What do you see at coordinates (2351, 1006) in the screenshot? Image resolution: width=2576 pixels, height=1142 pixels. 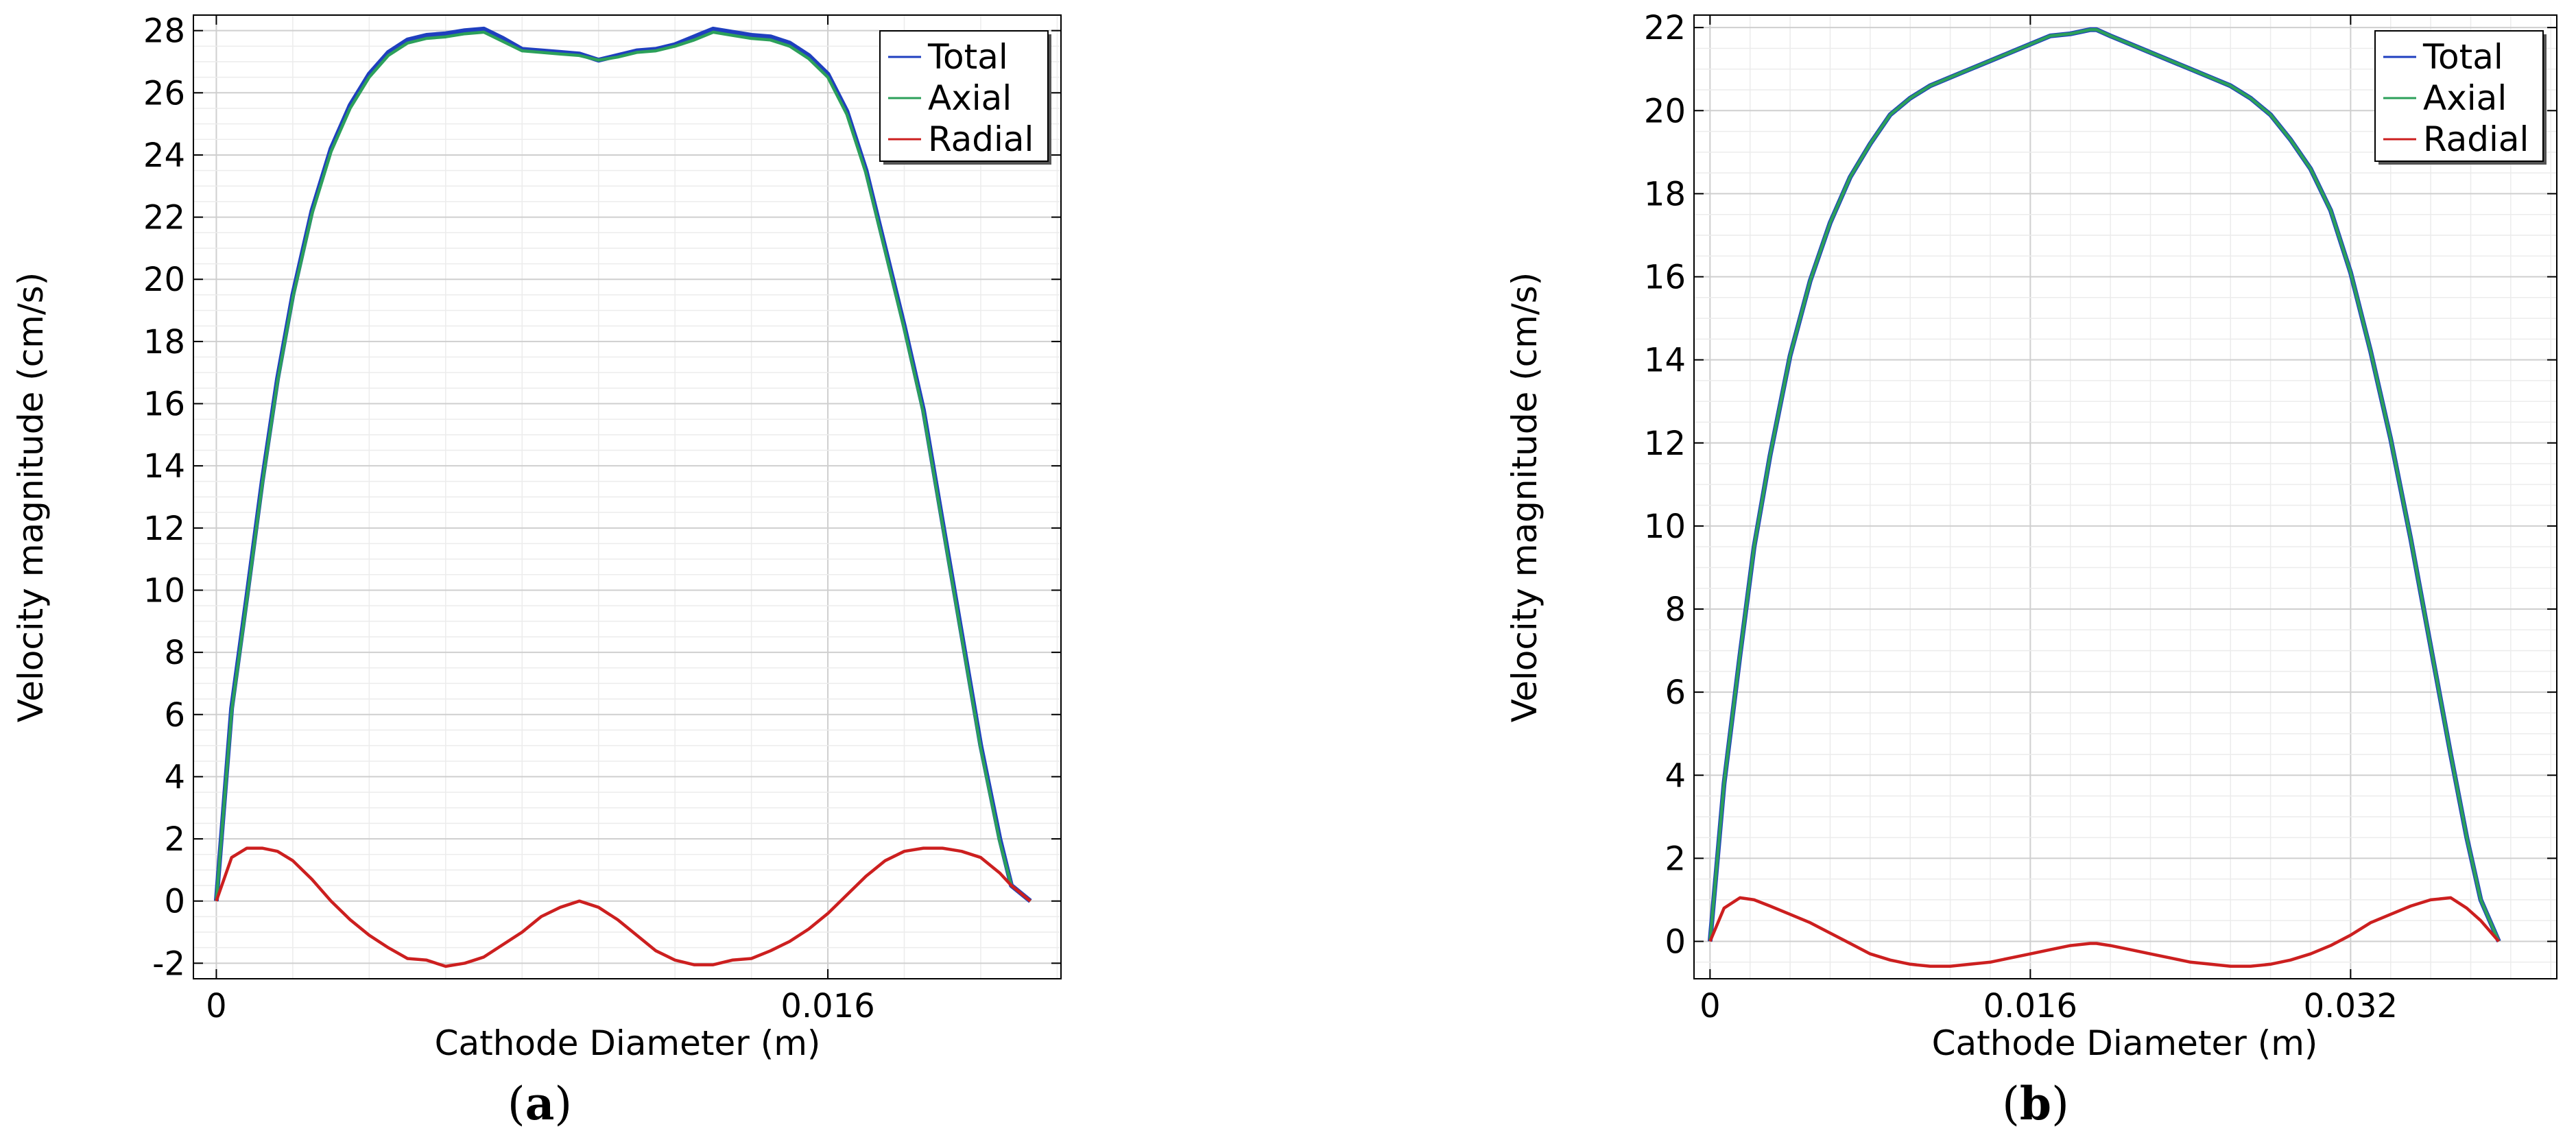 I see `x-tick-label: 0.032` at bounding box center [2351, 1006].